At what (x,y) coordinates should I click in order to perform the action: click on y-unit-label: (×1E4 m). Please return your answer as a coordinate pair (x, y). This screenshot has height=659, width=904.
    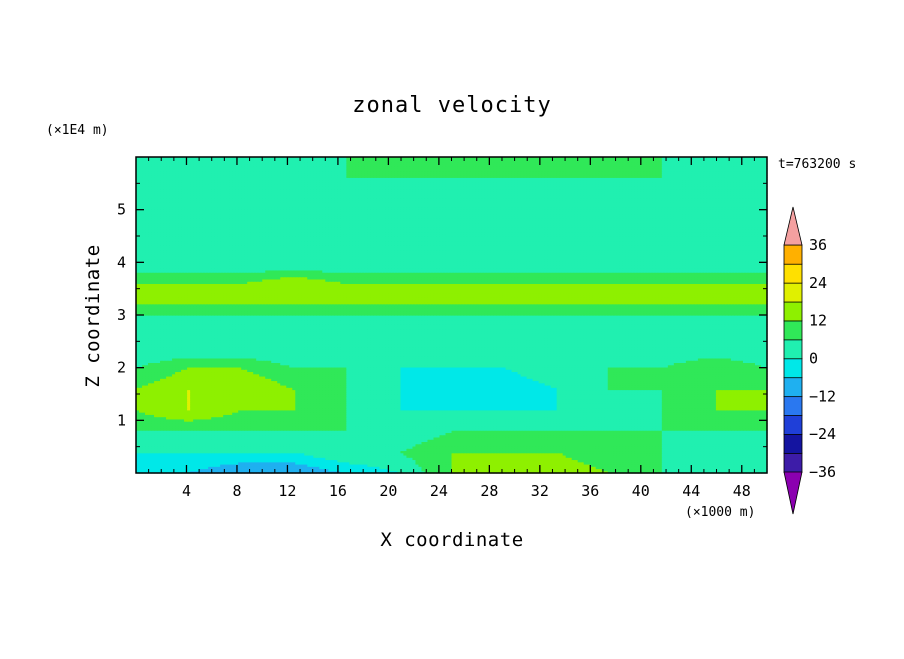
    Looking at the image, I should click on (77, 130).